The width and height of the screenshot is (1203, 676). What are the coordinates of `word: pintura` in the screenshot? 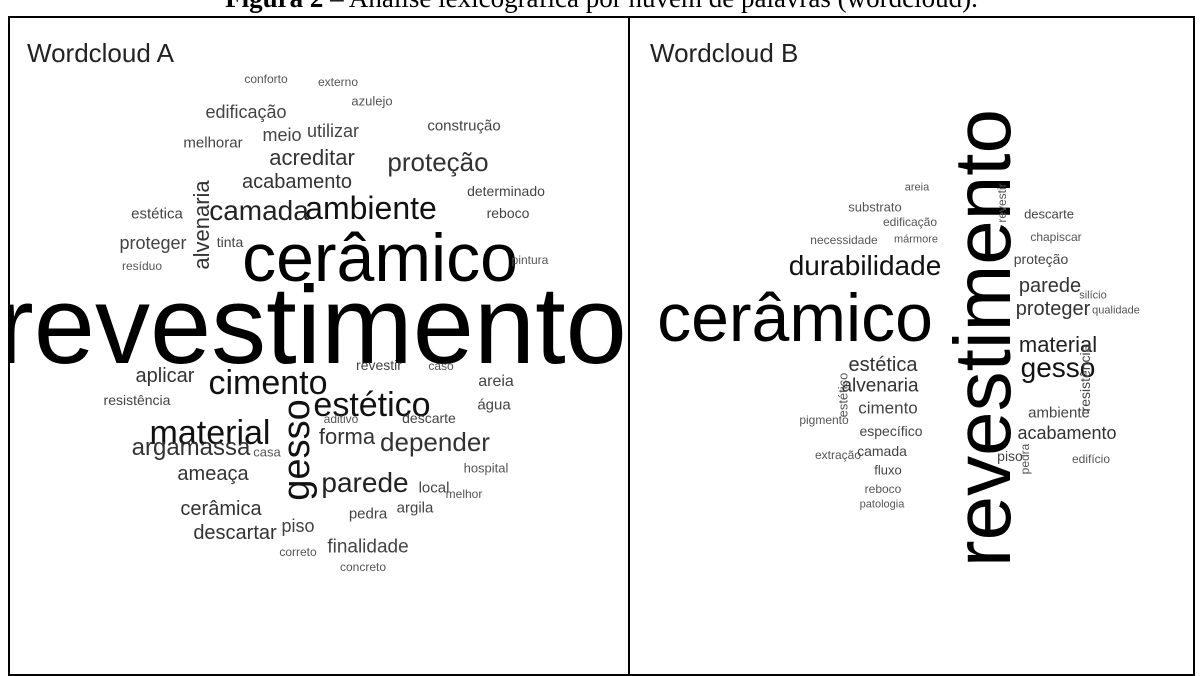 It's located at (530, 260).